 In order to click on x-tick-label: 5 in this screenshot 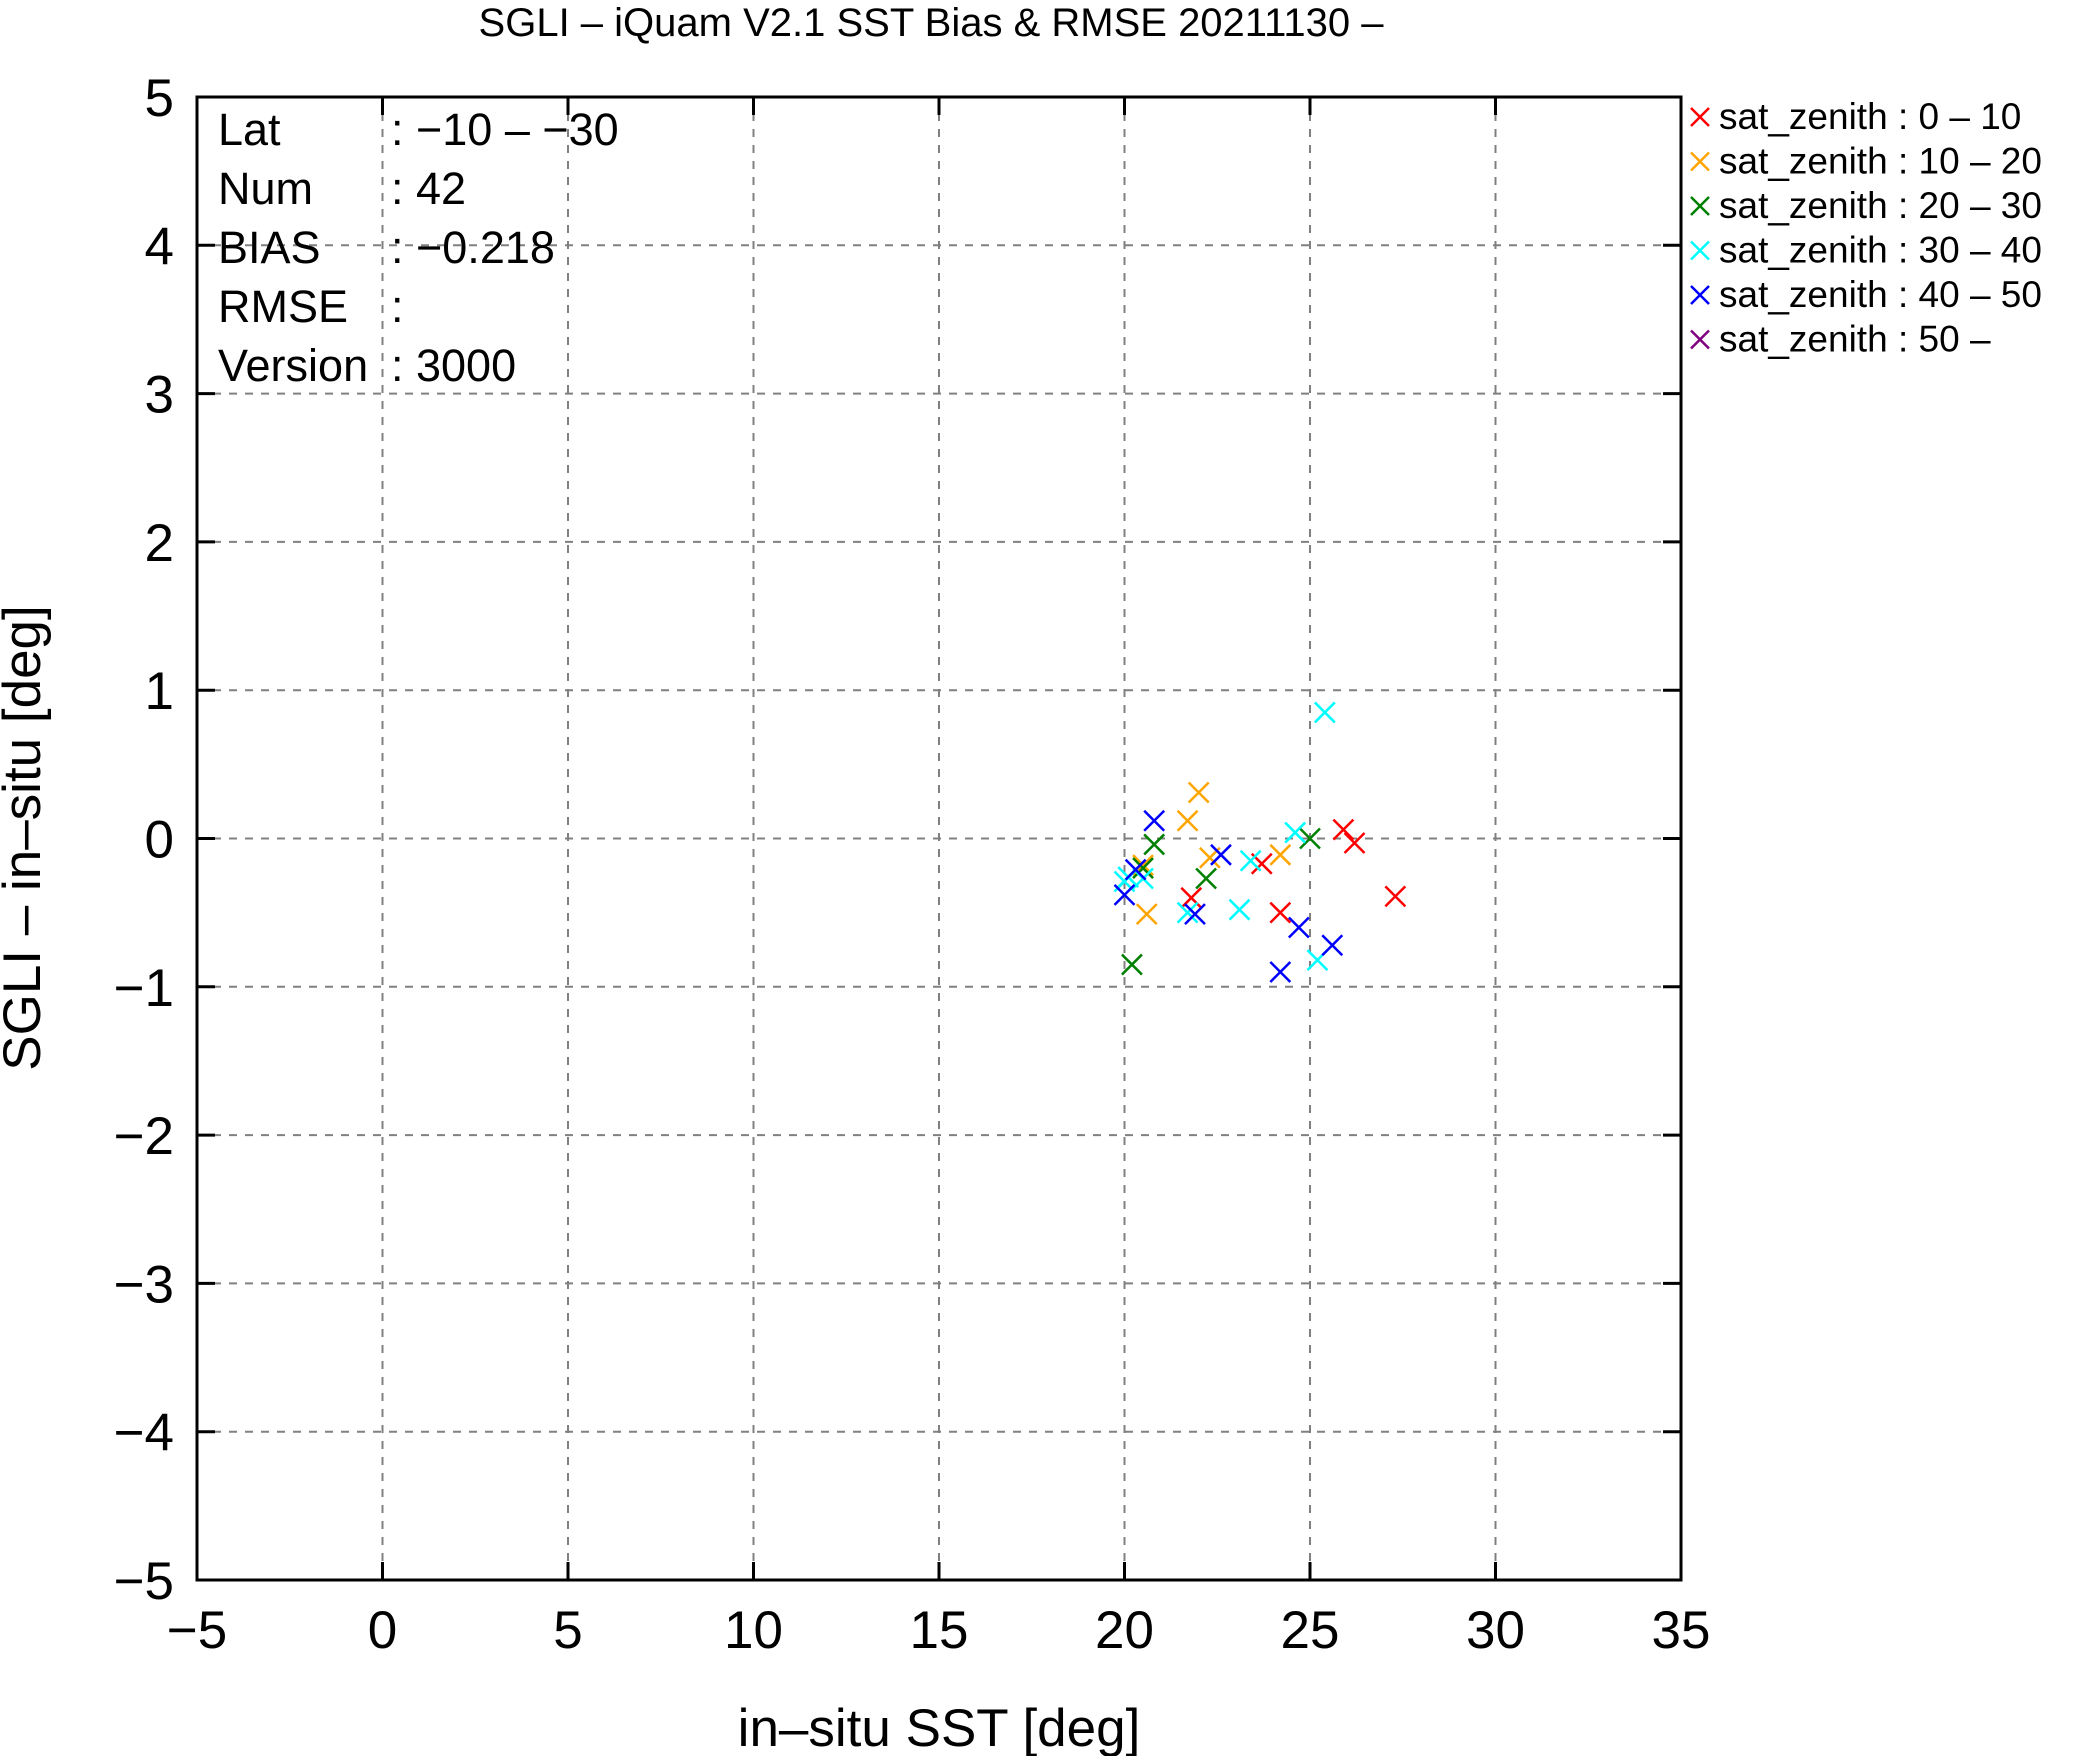, I will do `click(567, 1630)`.